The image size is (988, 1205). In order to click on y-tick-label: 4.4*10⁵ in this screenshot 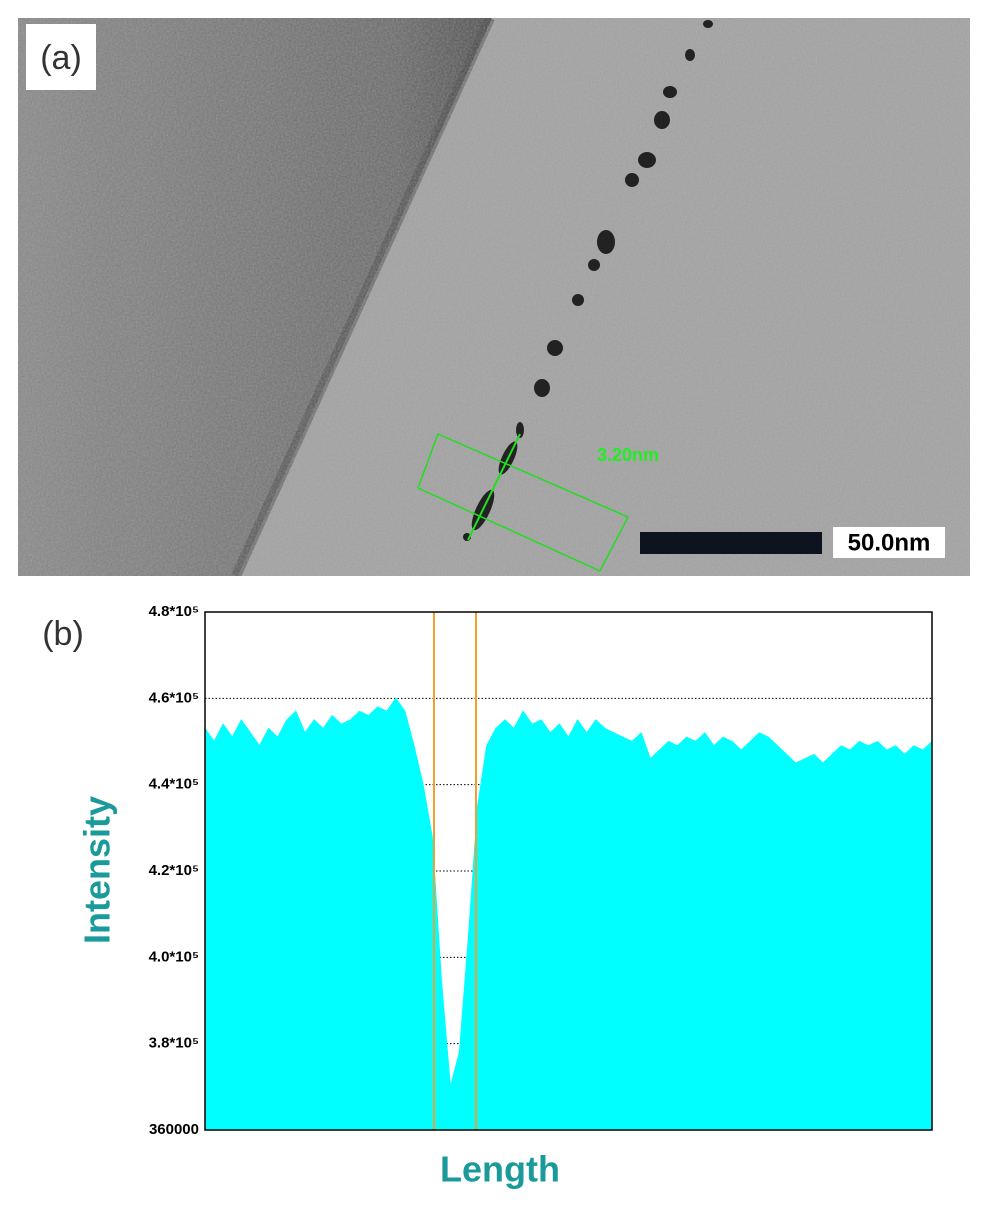, I will do `click(174, 784)`.